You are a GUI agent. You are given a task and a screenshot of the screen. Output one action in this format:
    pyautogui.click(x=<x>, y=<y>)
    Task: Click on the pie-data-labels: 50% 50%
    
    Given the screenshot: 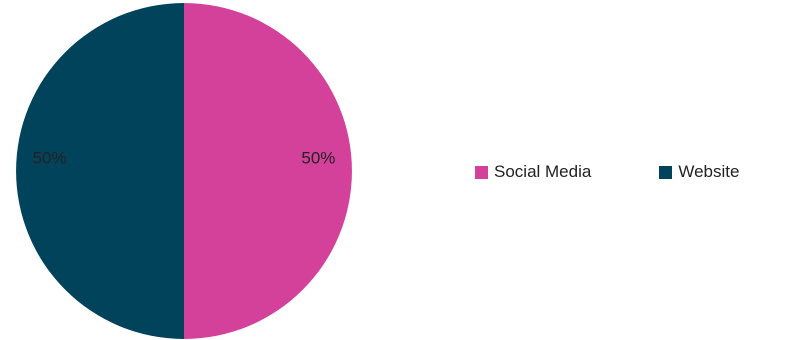 What is the action you would take?
    pyautogui.click(x=184, y=157)
    